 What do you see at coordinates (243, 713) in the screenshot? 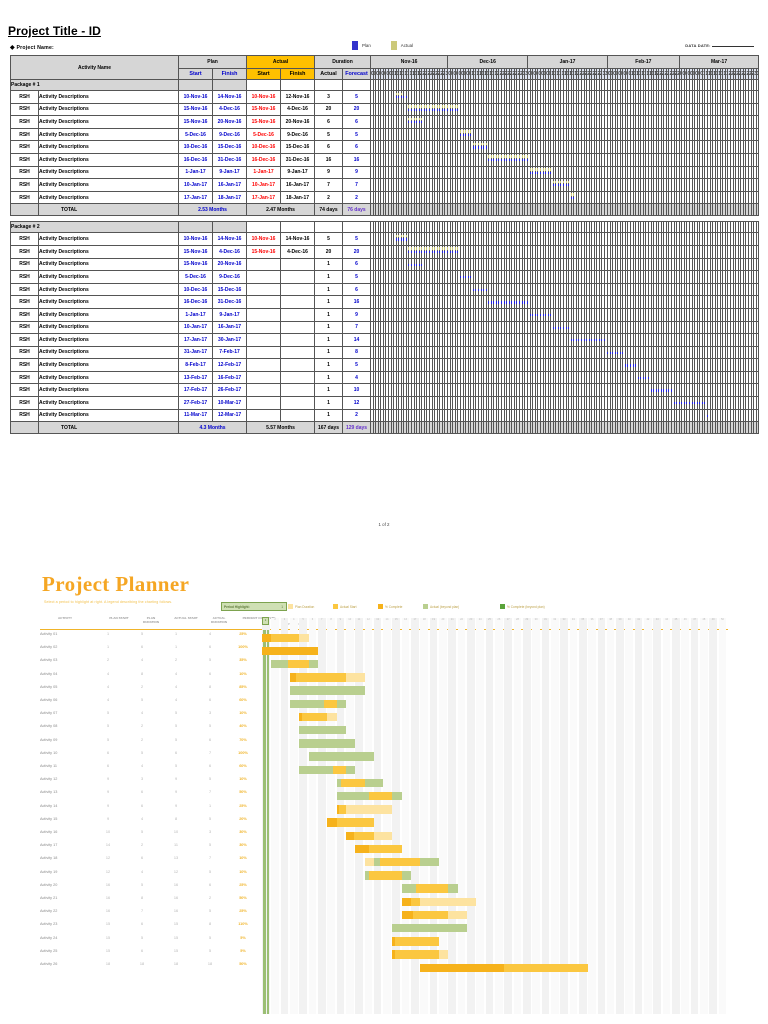
I see `planner-row-percent-complete: 10%` at bounding box center [243, 713].